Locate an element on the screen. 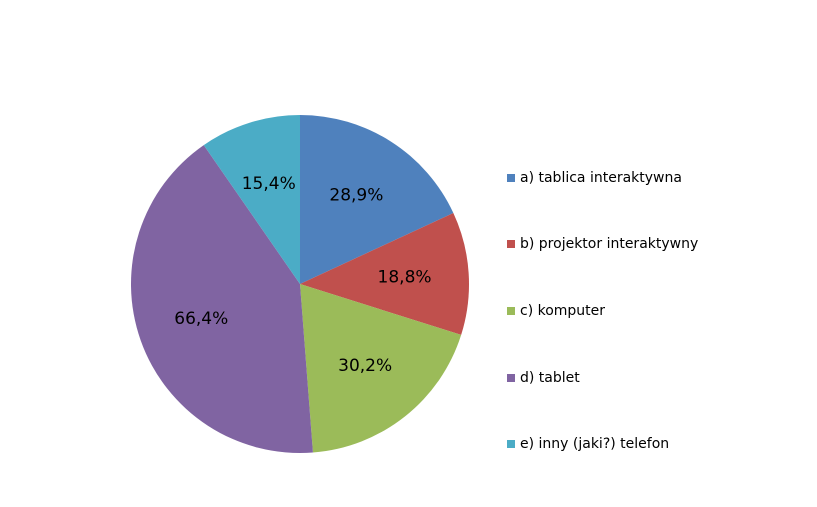  pie-data-labels: 28,9% 18,8% 30,2% 66,4% 15,4% is located at coordinates (302, 275).